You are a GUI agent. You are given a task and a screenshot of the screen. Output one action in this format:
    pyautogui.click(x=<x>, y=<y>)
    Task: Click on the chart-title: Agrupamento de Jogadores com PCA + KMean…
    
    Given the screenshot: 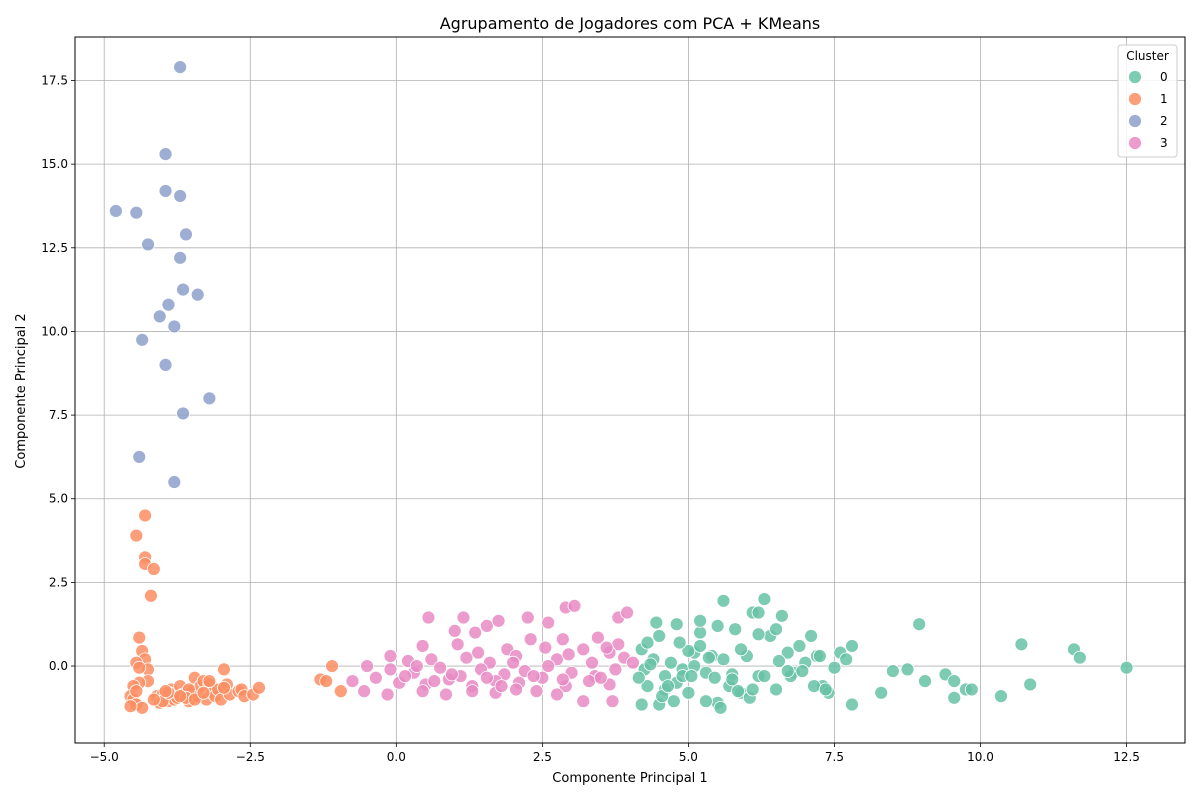 What is the action you would take?
    pyautogui.click(x=630, y=23)
    